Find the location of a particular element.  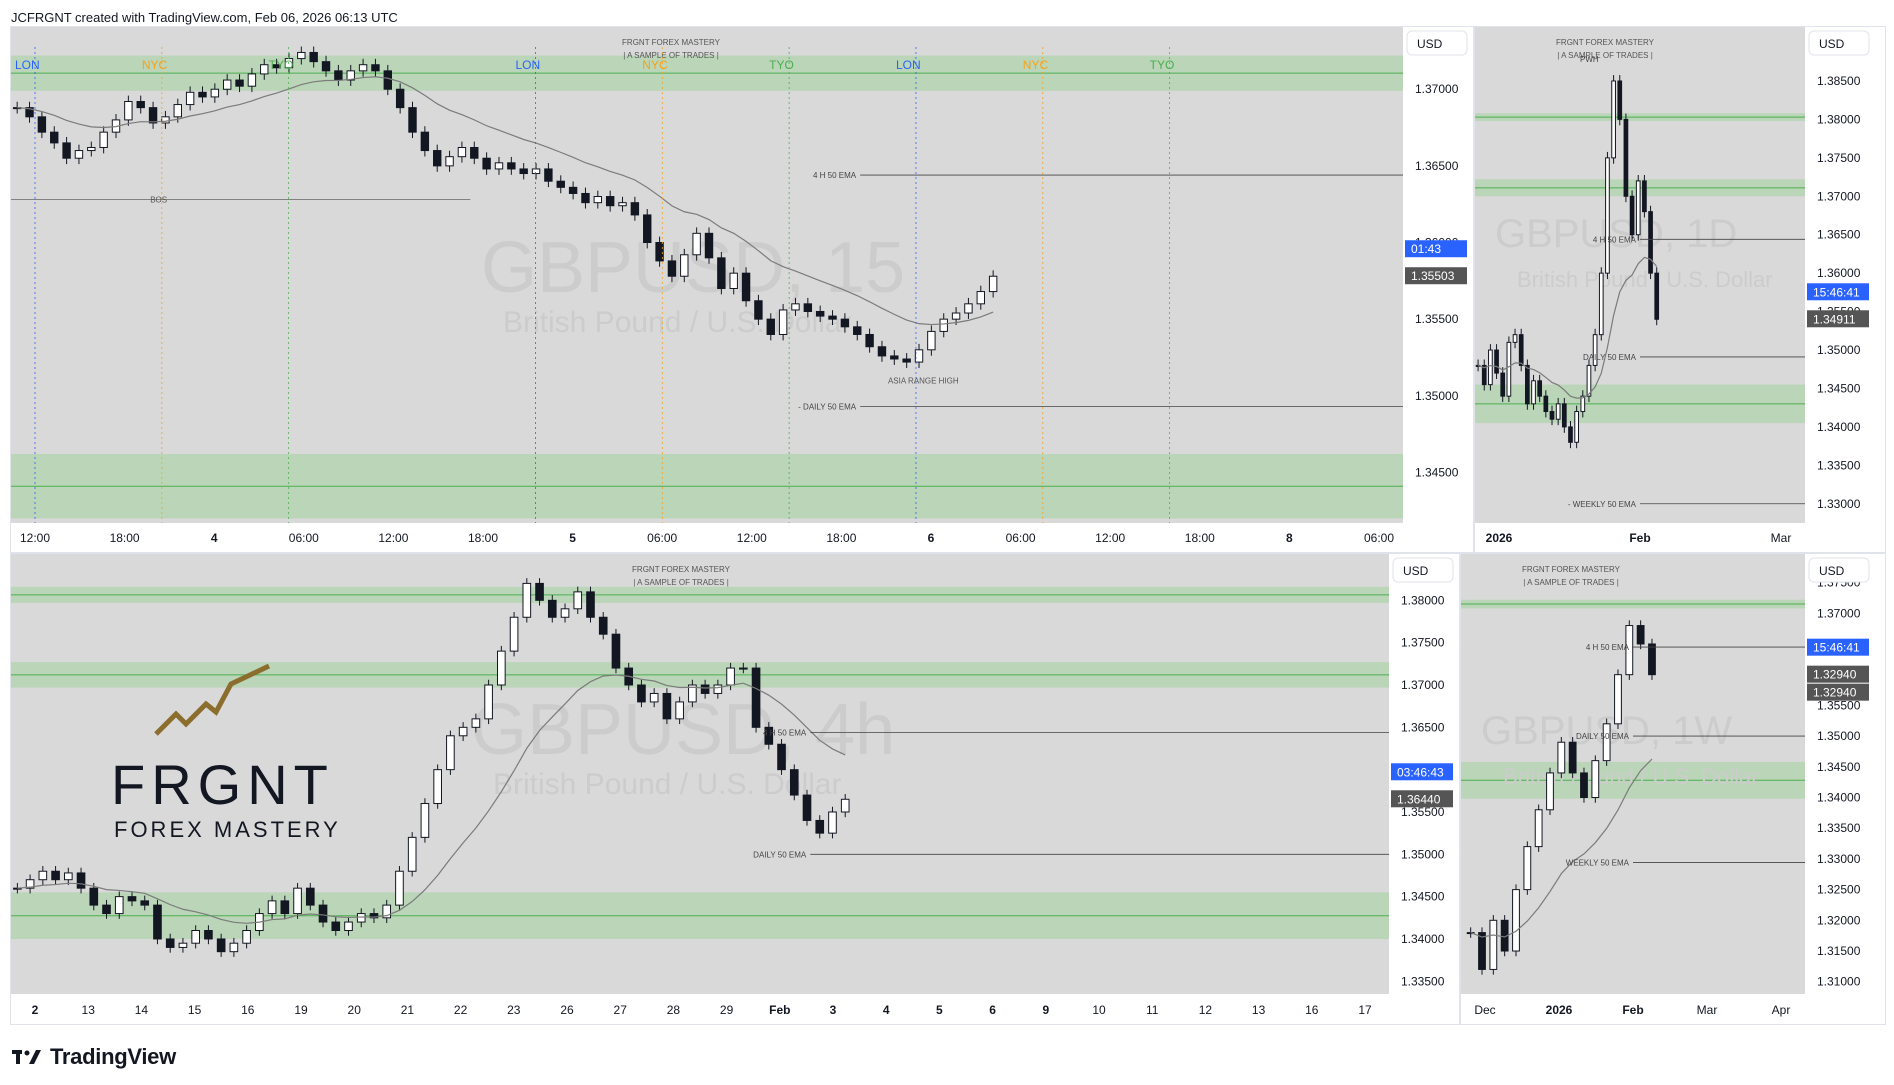

bar-countdown: 15:46:41 is located at coordinates (1836, 292).